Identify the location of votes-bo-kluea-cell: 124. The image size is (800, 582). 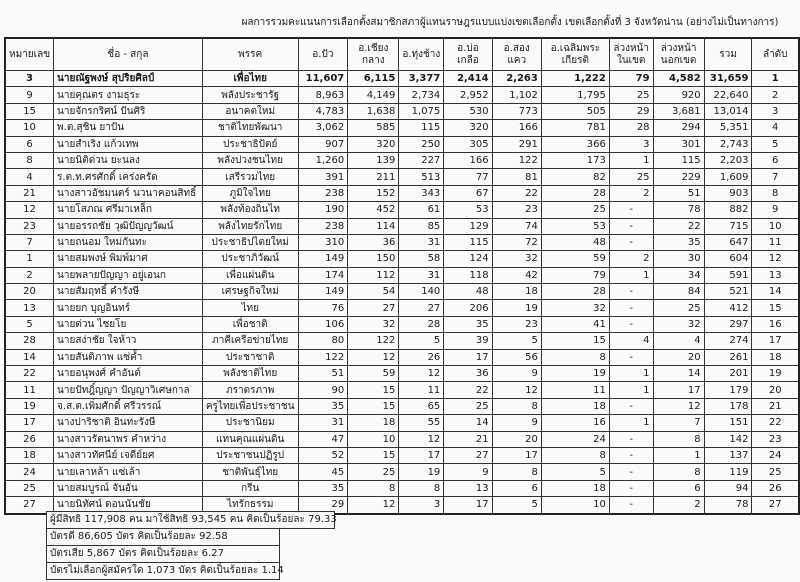
(468, 259).